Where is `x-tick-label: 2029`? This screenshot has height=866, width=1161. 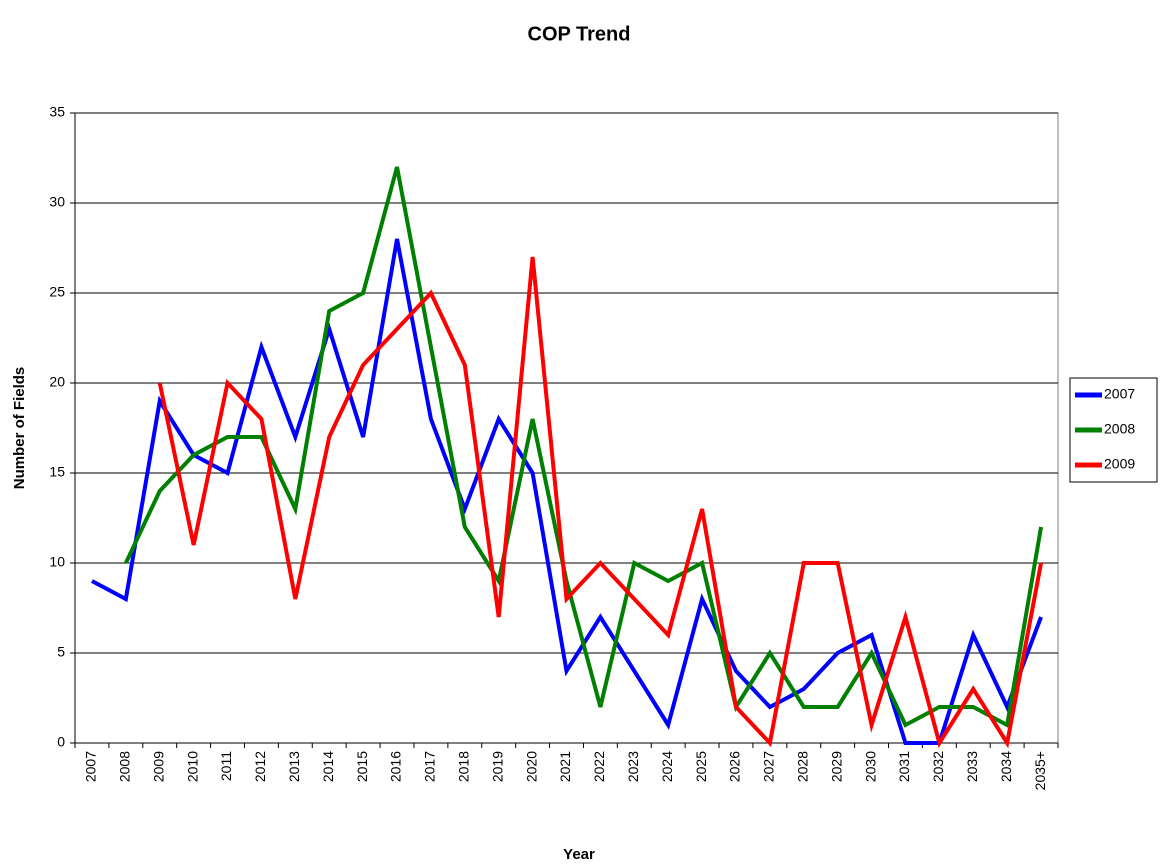
x-tick-label: 2029 is located at coordinates (836, 766).